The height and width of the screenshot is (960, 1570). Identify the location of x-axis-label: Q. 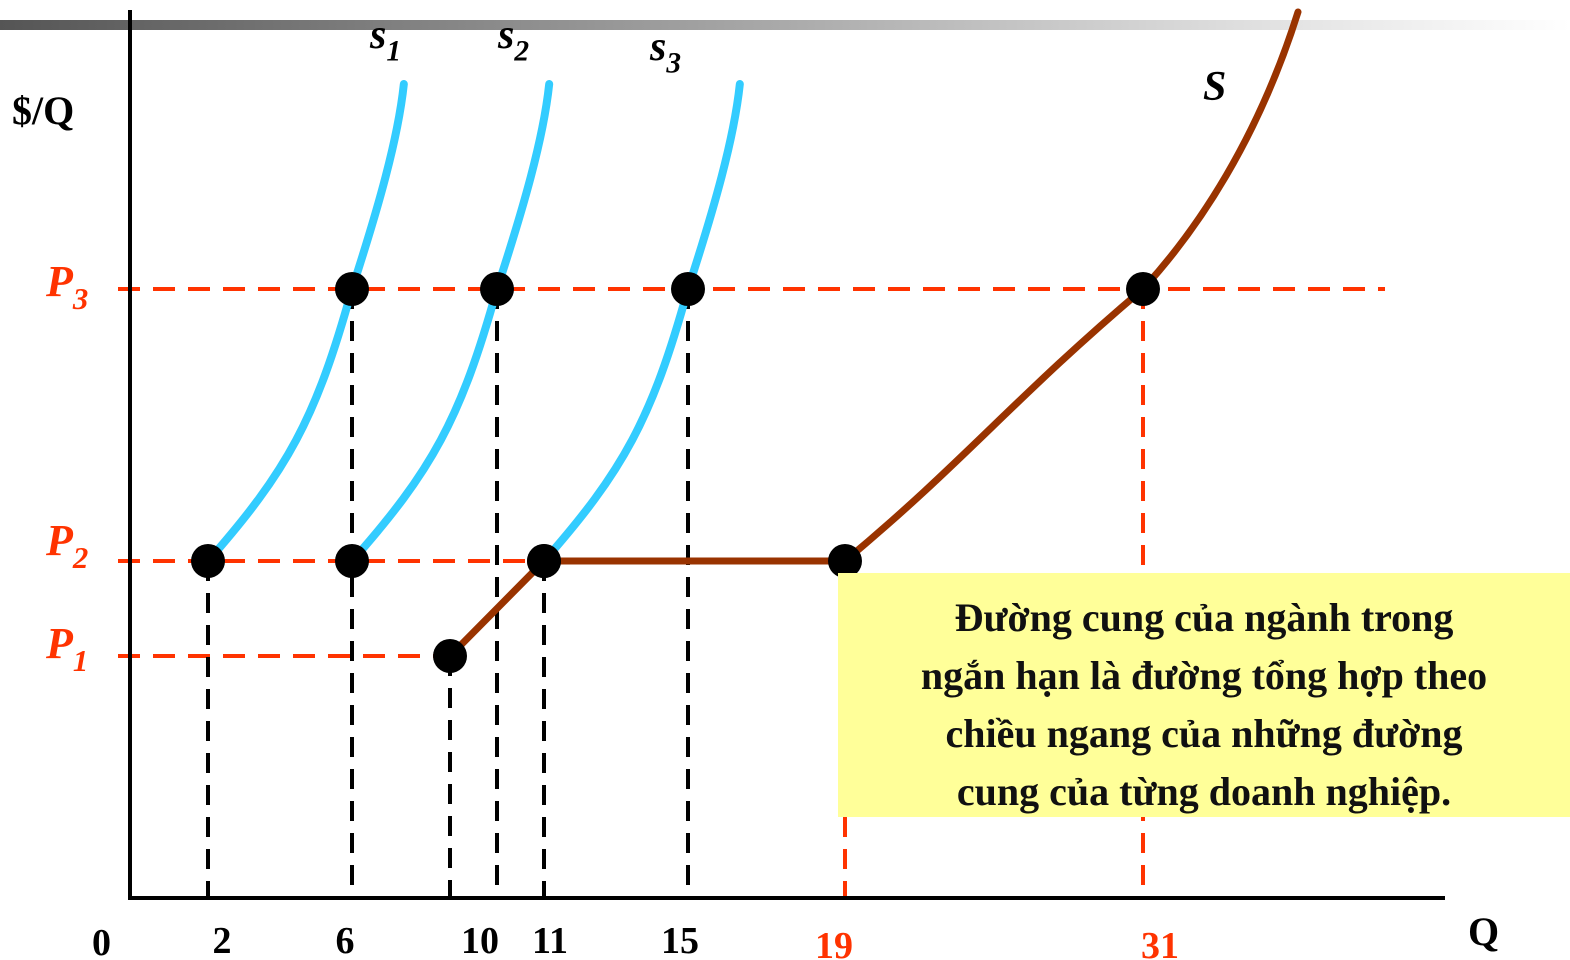
(1483, 931).